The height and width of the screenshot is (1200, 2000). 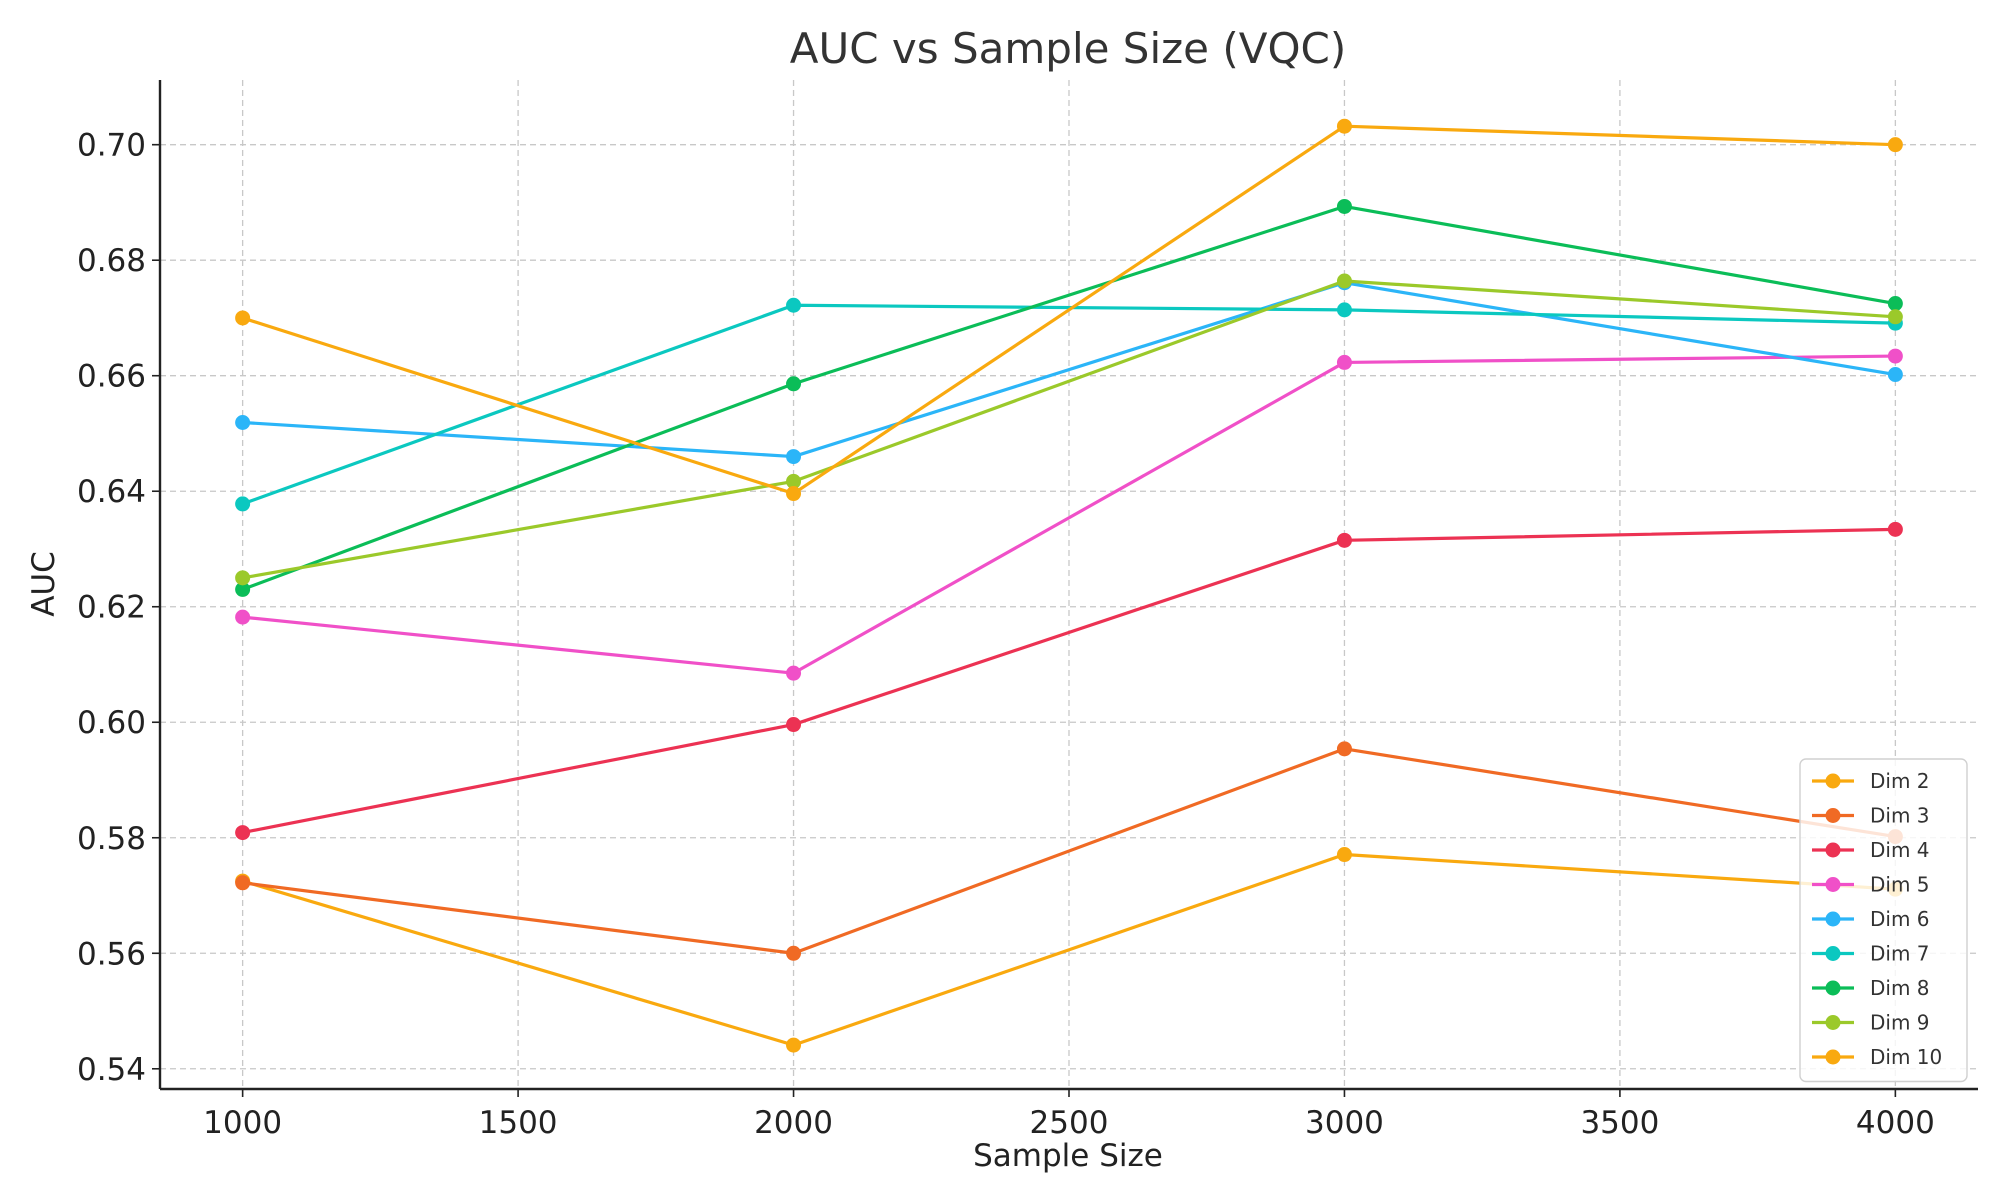 I want to click on x-axis-label: Sample Size, so click(x=1068, y=1156).